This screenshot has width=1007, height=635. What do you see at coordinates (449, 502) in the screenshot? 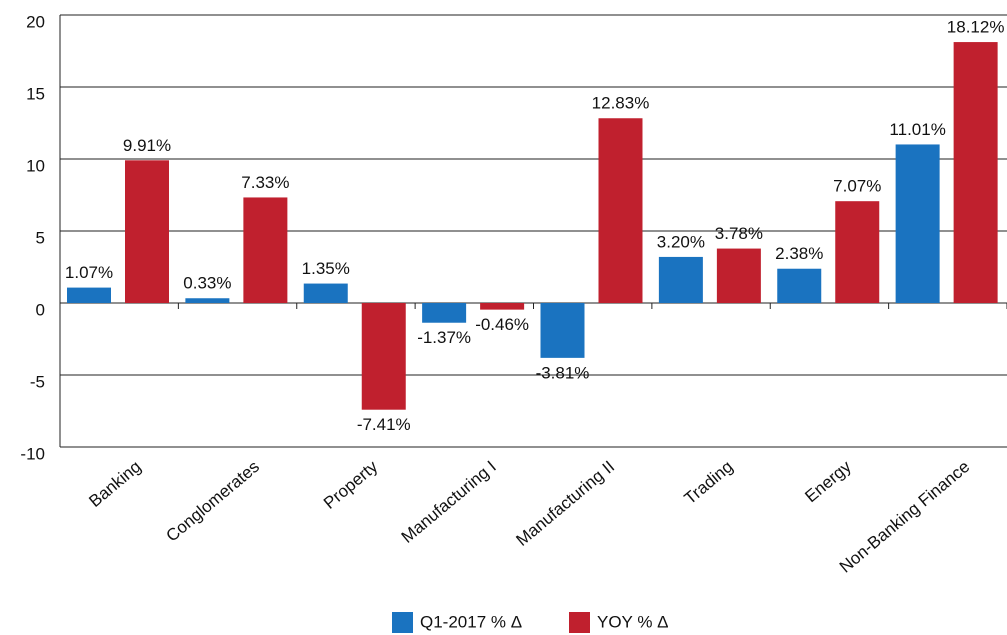
I see `x-tick-label: Manufacturing I` at bounding box center [449, 502].